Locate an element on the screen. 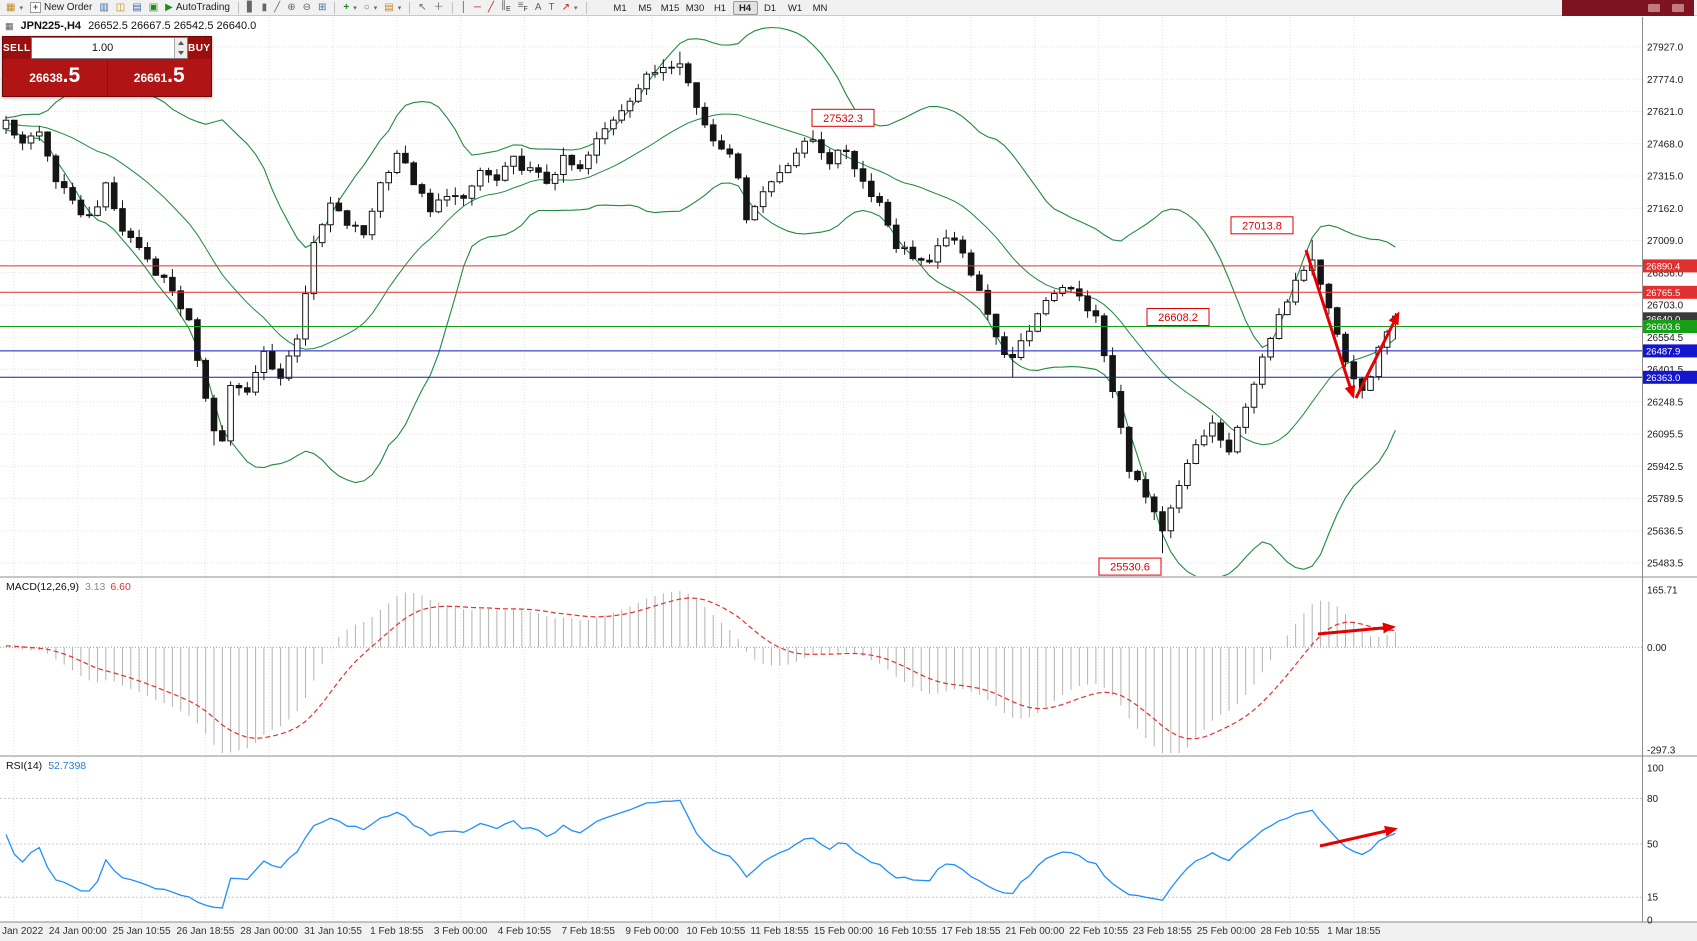 The height and width of the screenshot is (941, 1697). market-watch-button: ▥ is located at coordinates (103, 8).